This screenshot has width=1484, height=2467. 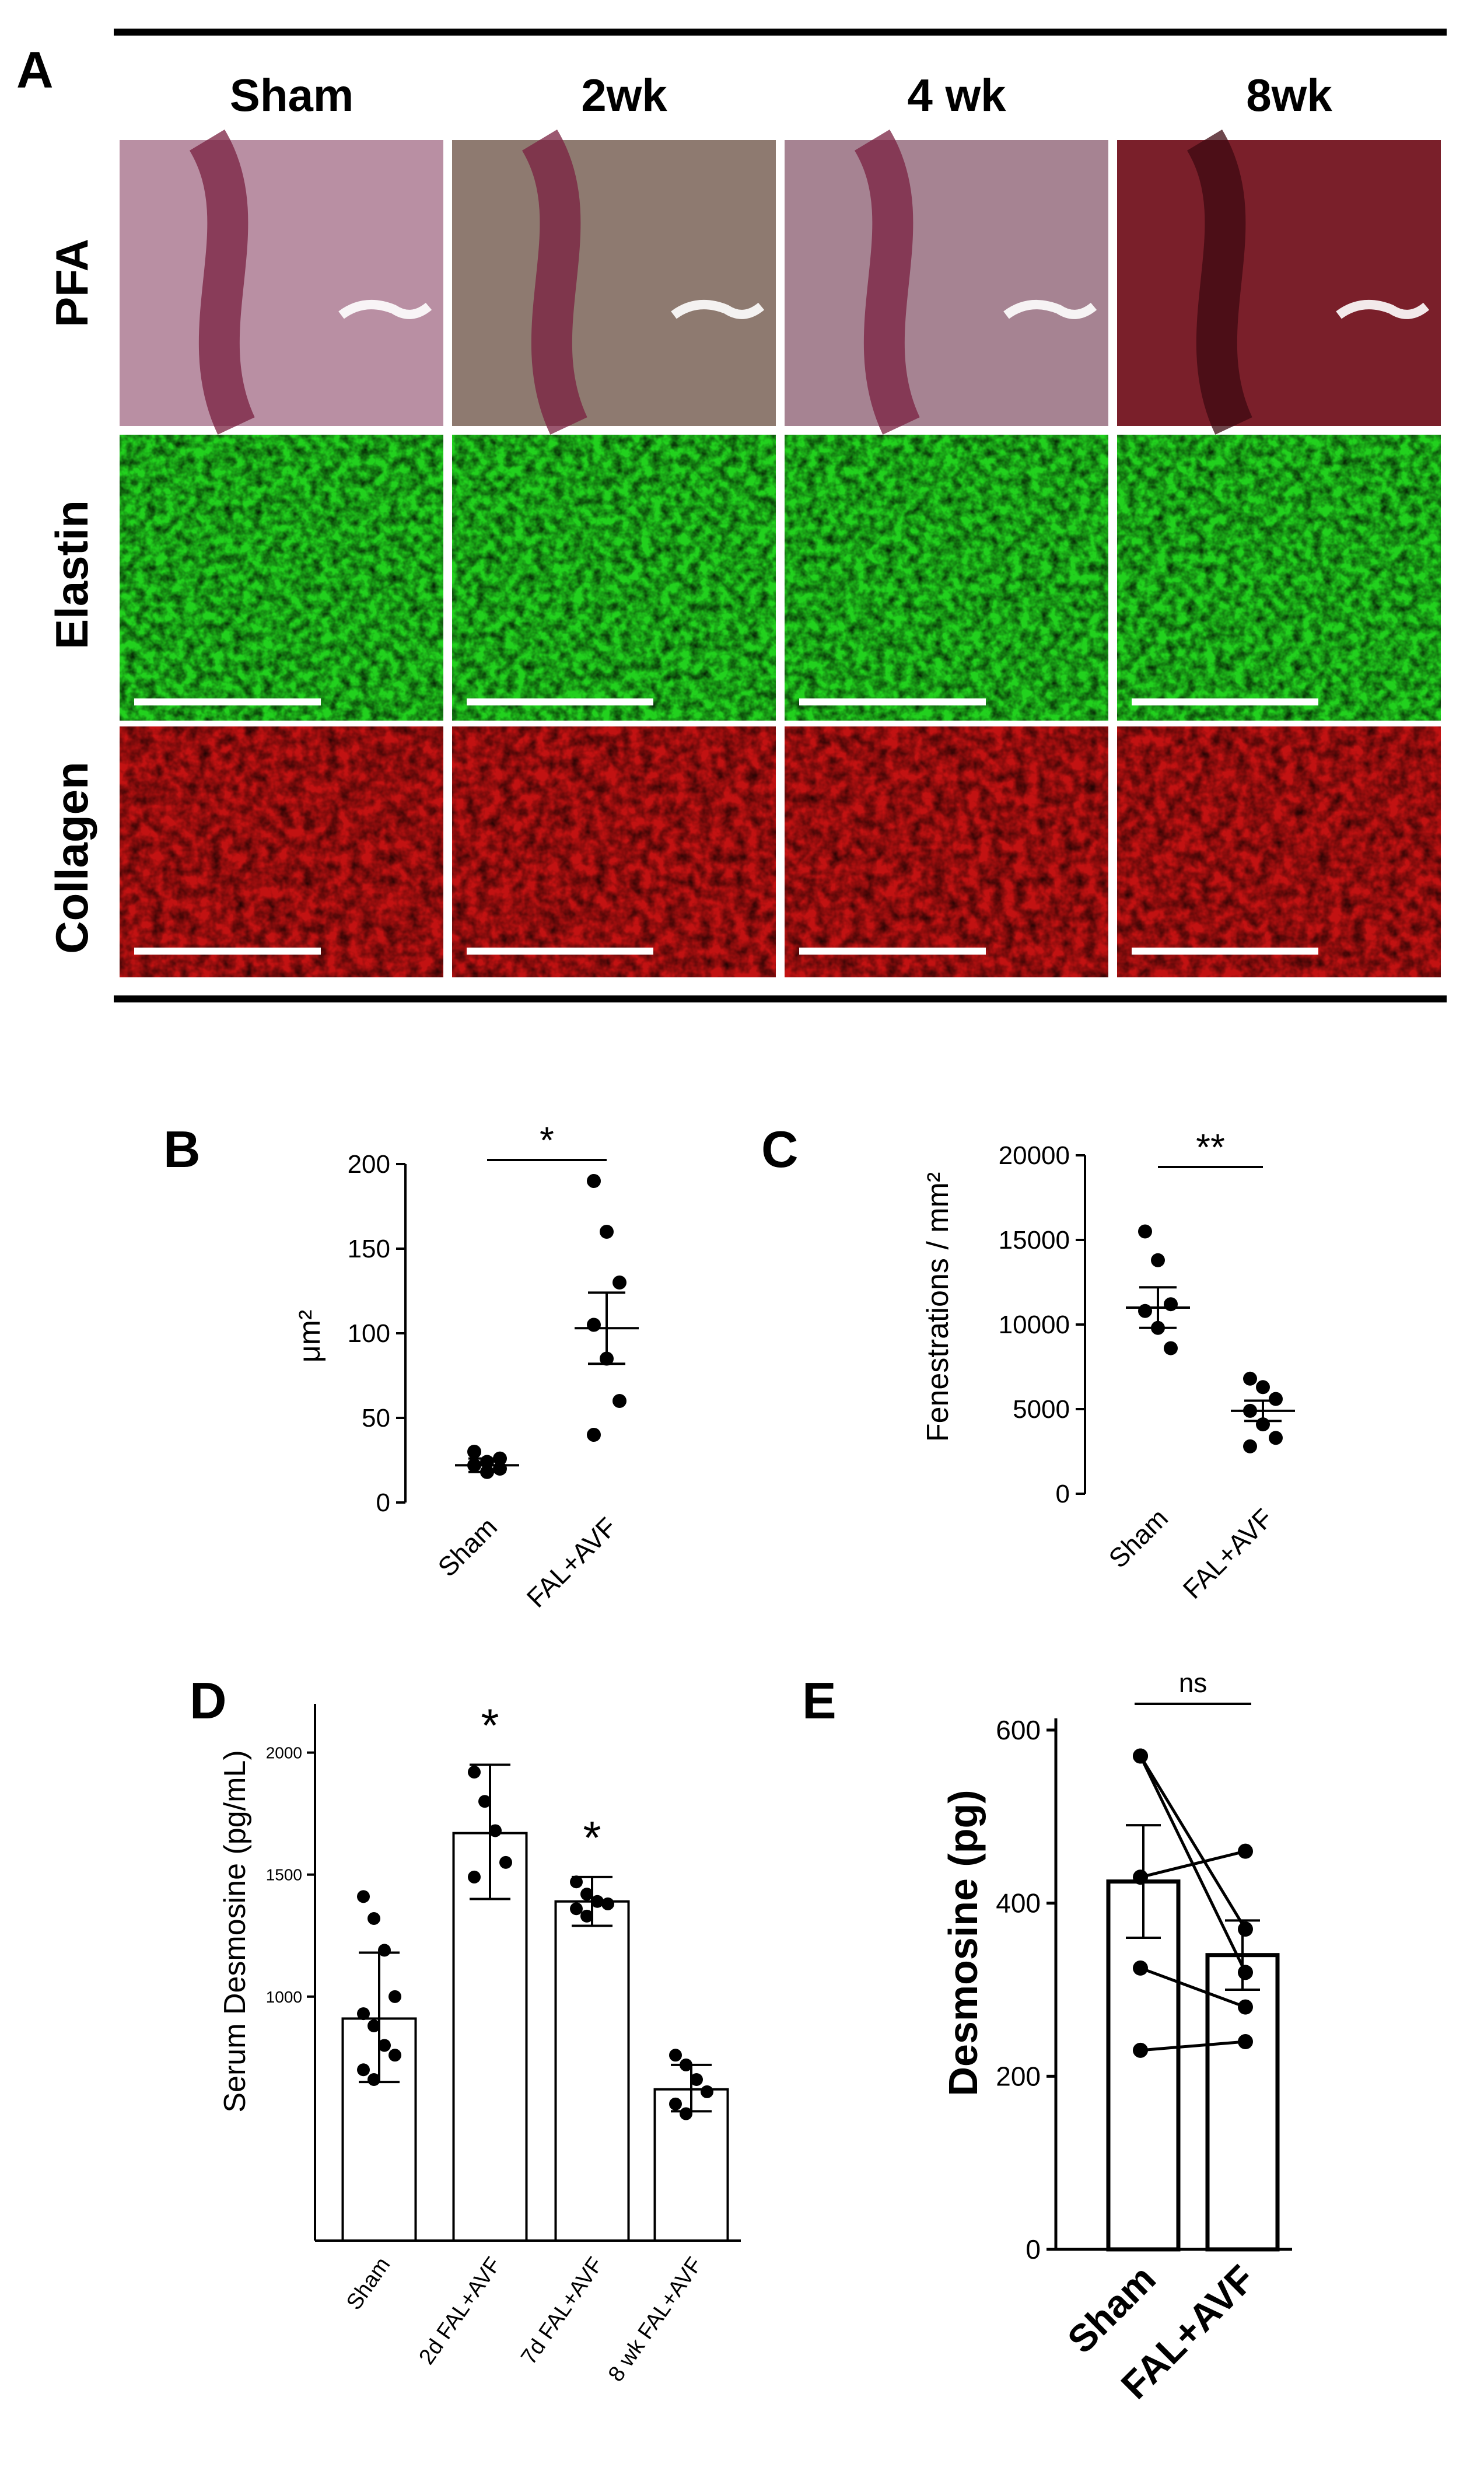 What do you see at coordinates (555, 282) in the screenshot?
I see `vessel-shape` at bounding box center [555, 282].